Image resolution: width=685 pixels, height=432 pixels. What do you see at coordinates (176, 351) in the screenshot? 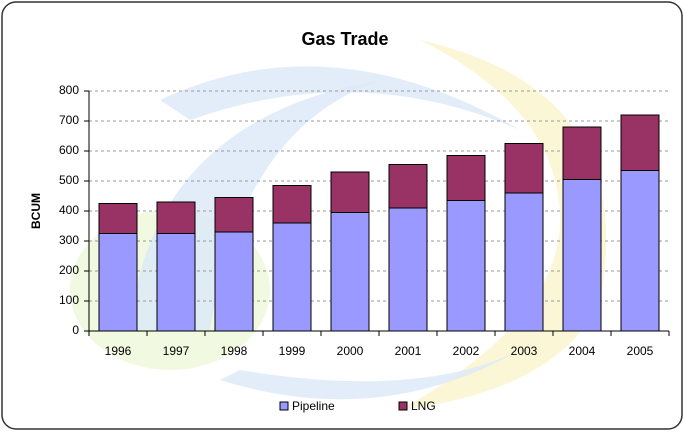
I see `x-tick-label: 1997` at bounding box center [176, 351].